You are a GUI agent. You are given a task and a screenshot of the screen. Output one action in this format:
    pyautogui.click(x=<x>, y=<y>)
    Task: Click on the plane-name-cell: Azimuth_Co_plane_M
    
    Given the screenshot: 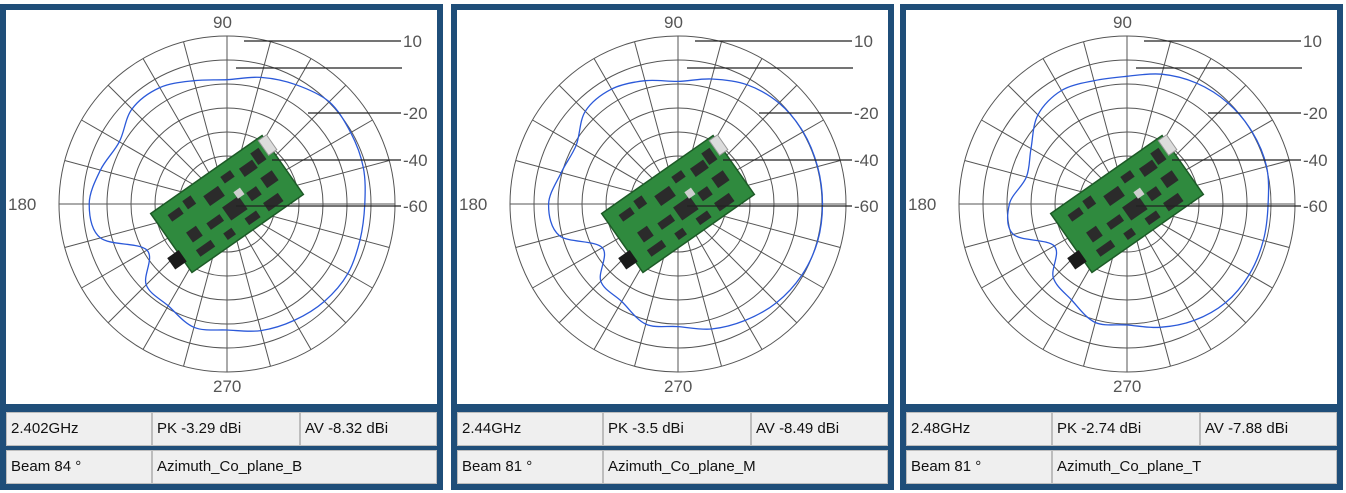 What is the action you would take?
    pyautogui.click(x=745, y=467)
    